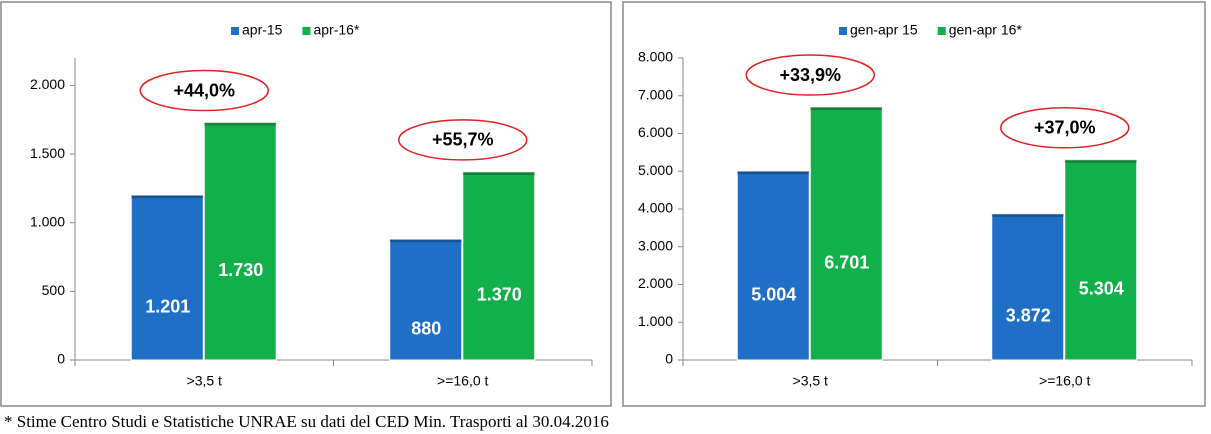  I want to click on annotation: +33,9%, so click(810, 75).